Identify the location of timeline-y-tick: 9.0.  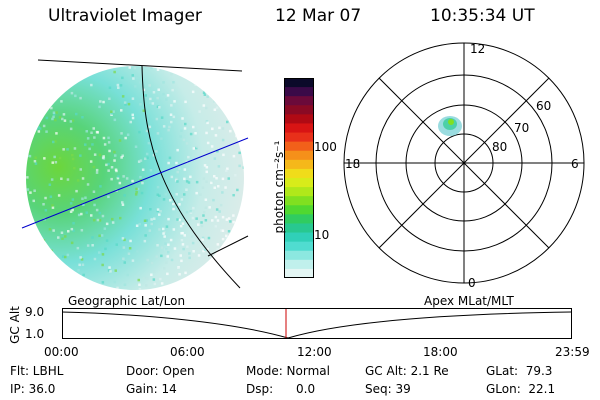
(35, 312).